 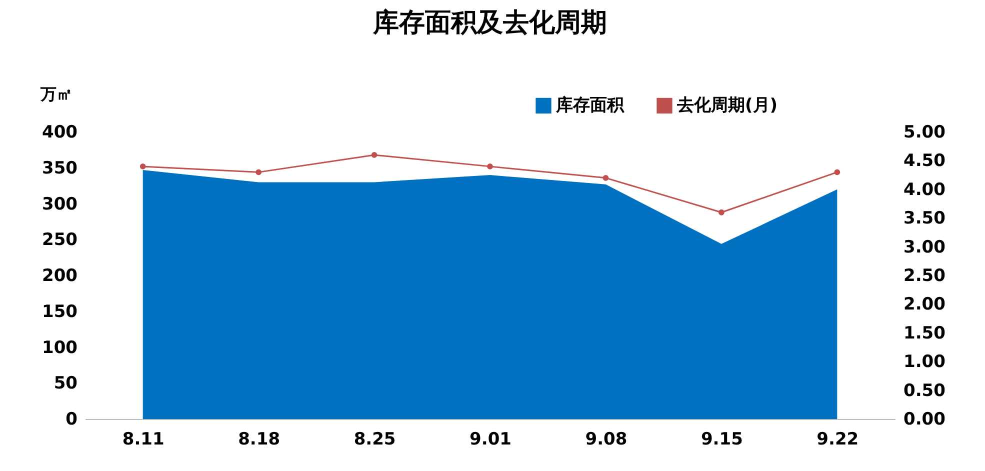 I want to click on y-tick-label: 150, so click(x=60, y=312).